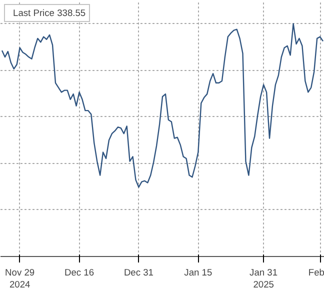  I want to click on x-tick-label: Jan 31 2025, so click(264, 279).